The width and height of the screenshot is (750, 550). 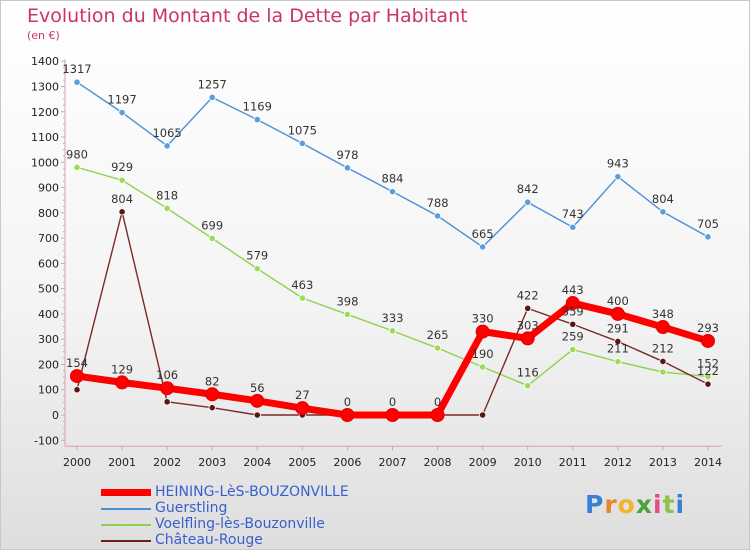 I want to click on legend-label: Château-Rouge, so click(x=209, y=540).